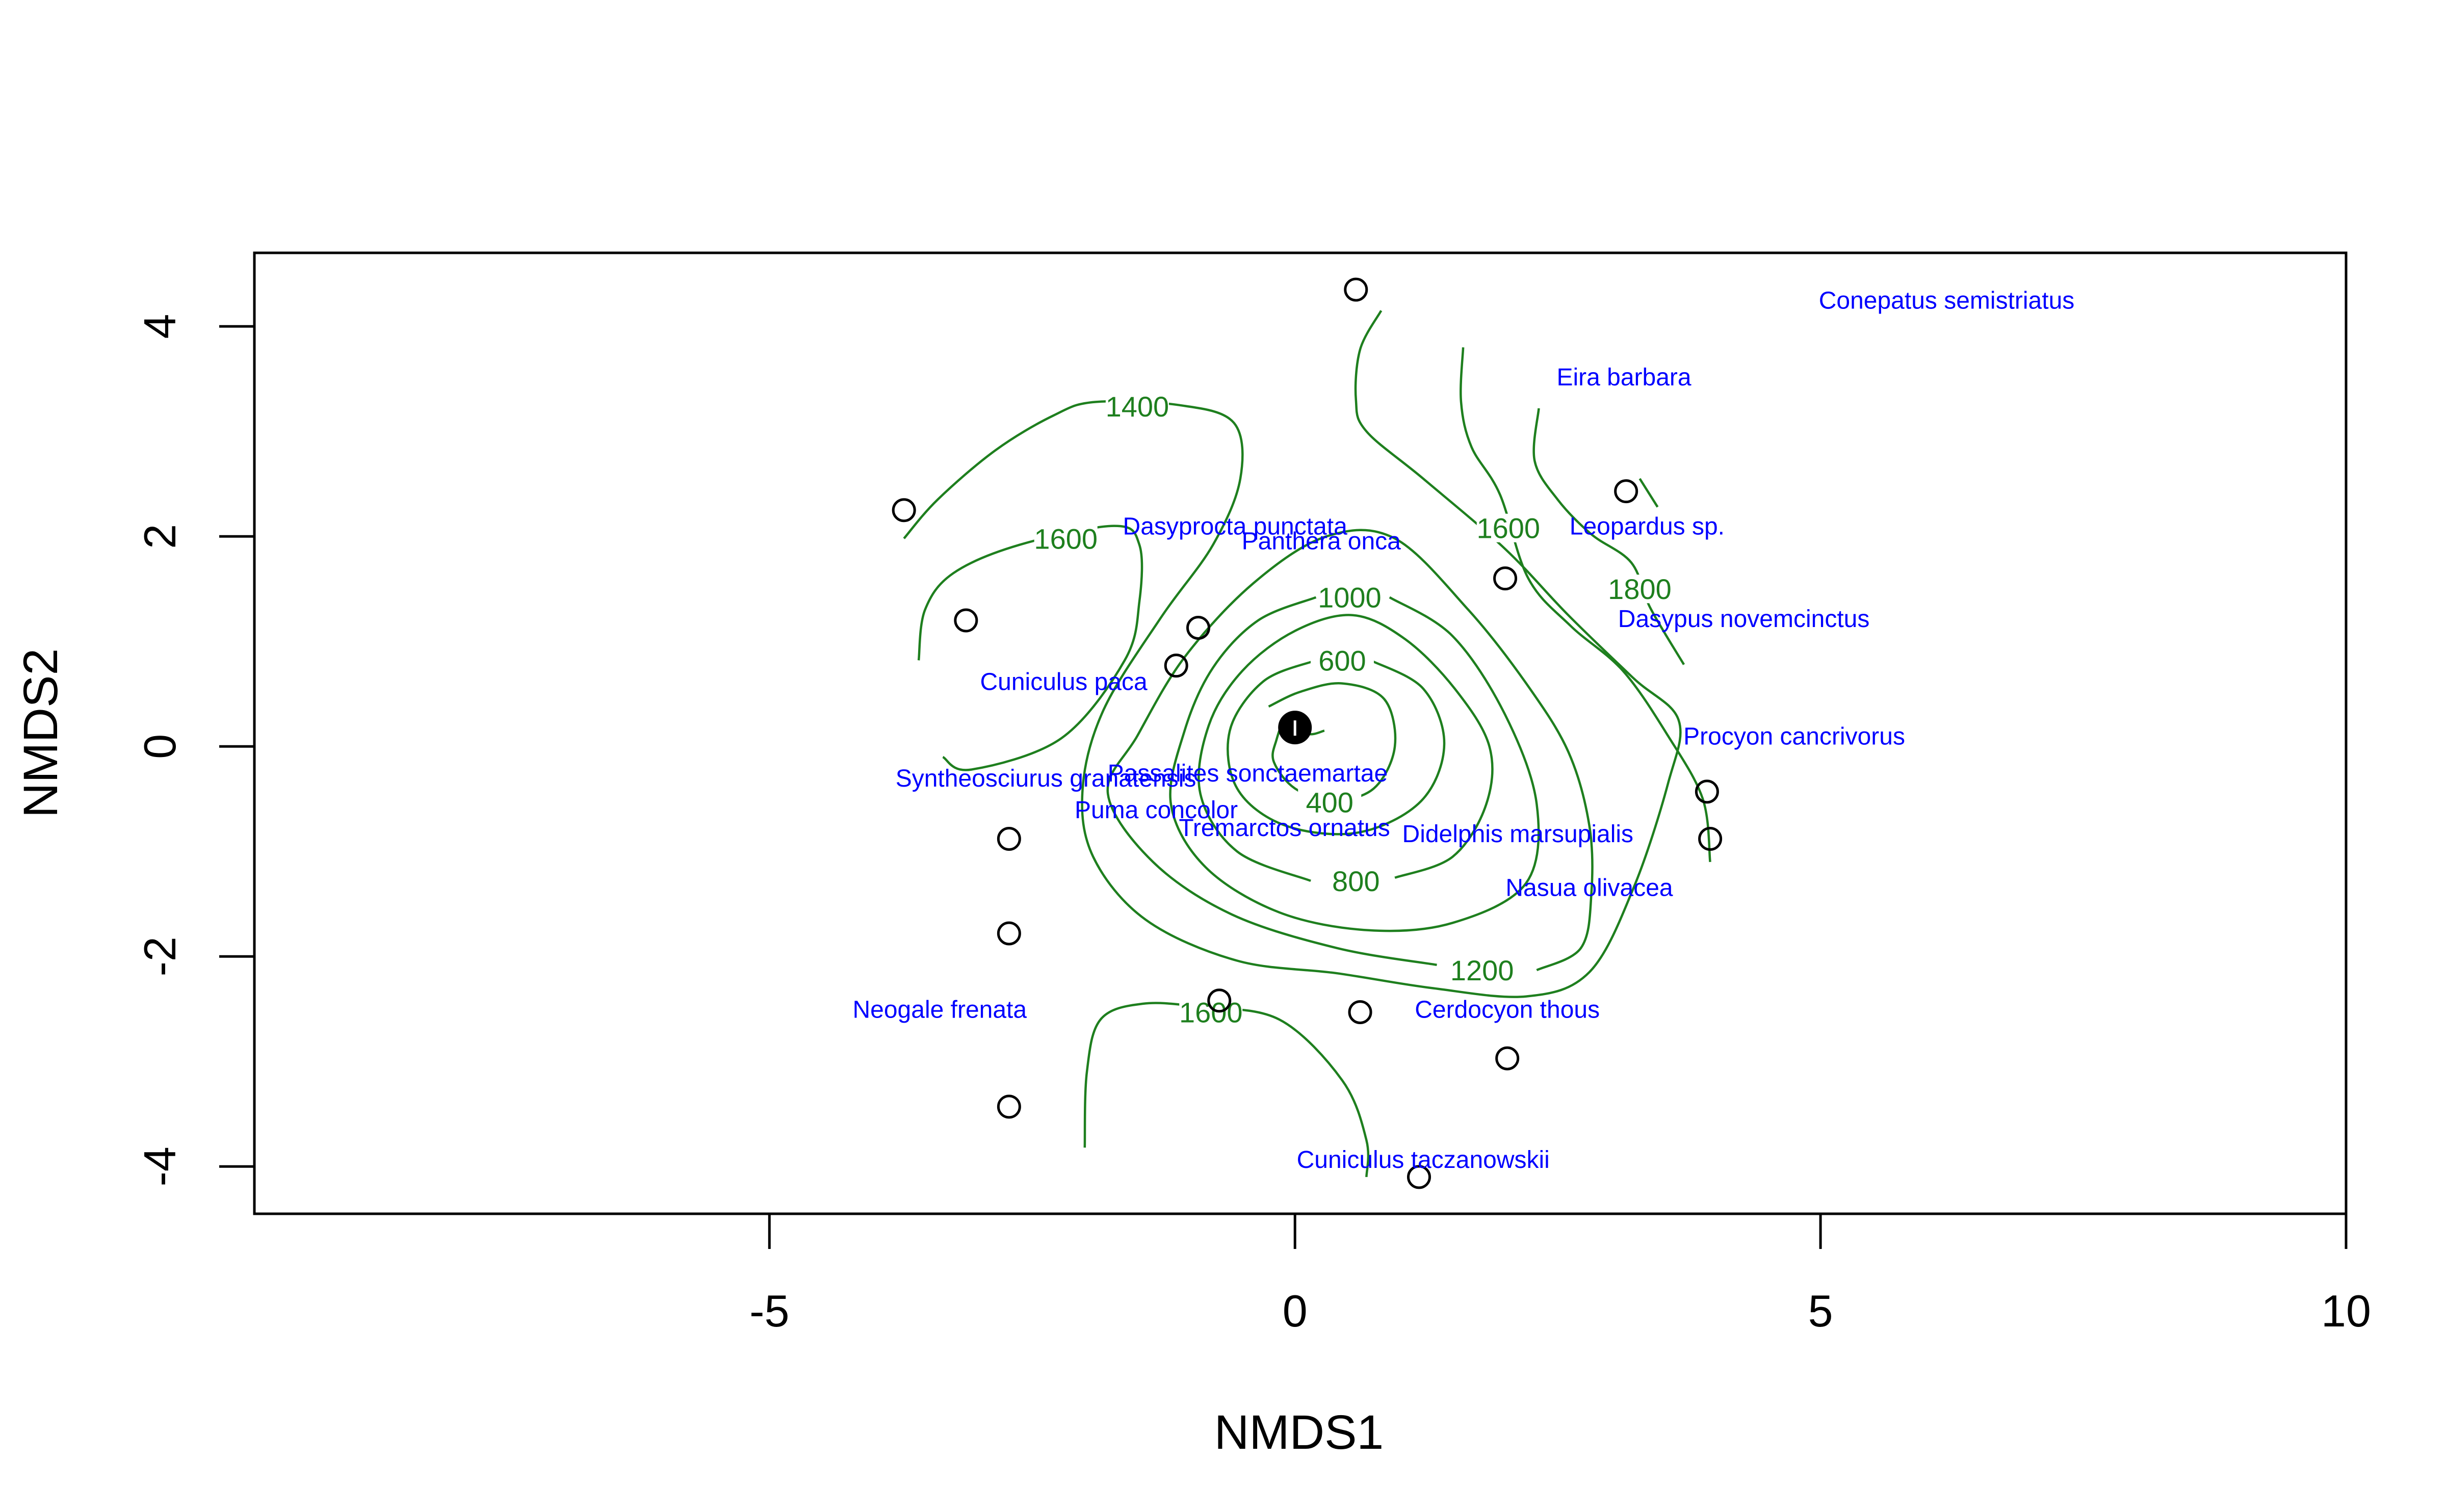  What do you see at coordinates (1295, 728) in the screenshot?
I see `centroid-marker` at bounding box center [1295, 728].